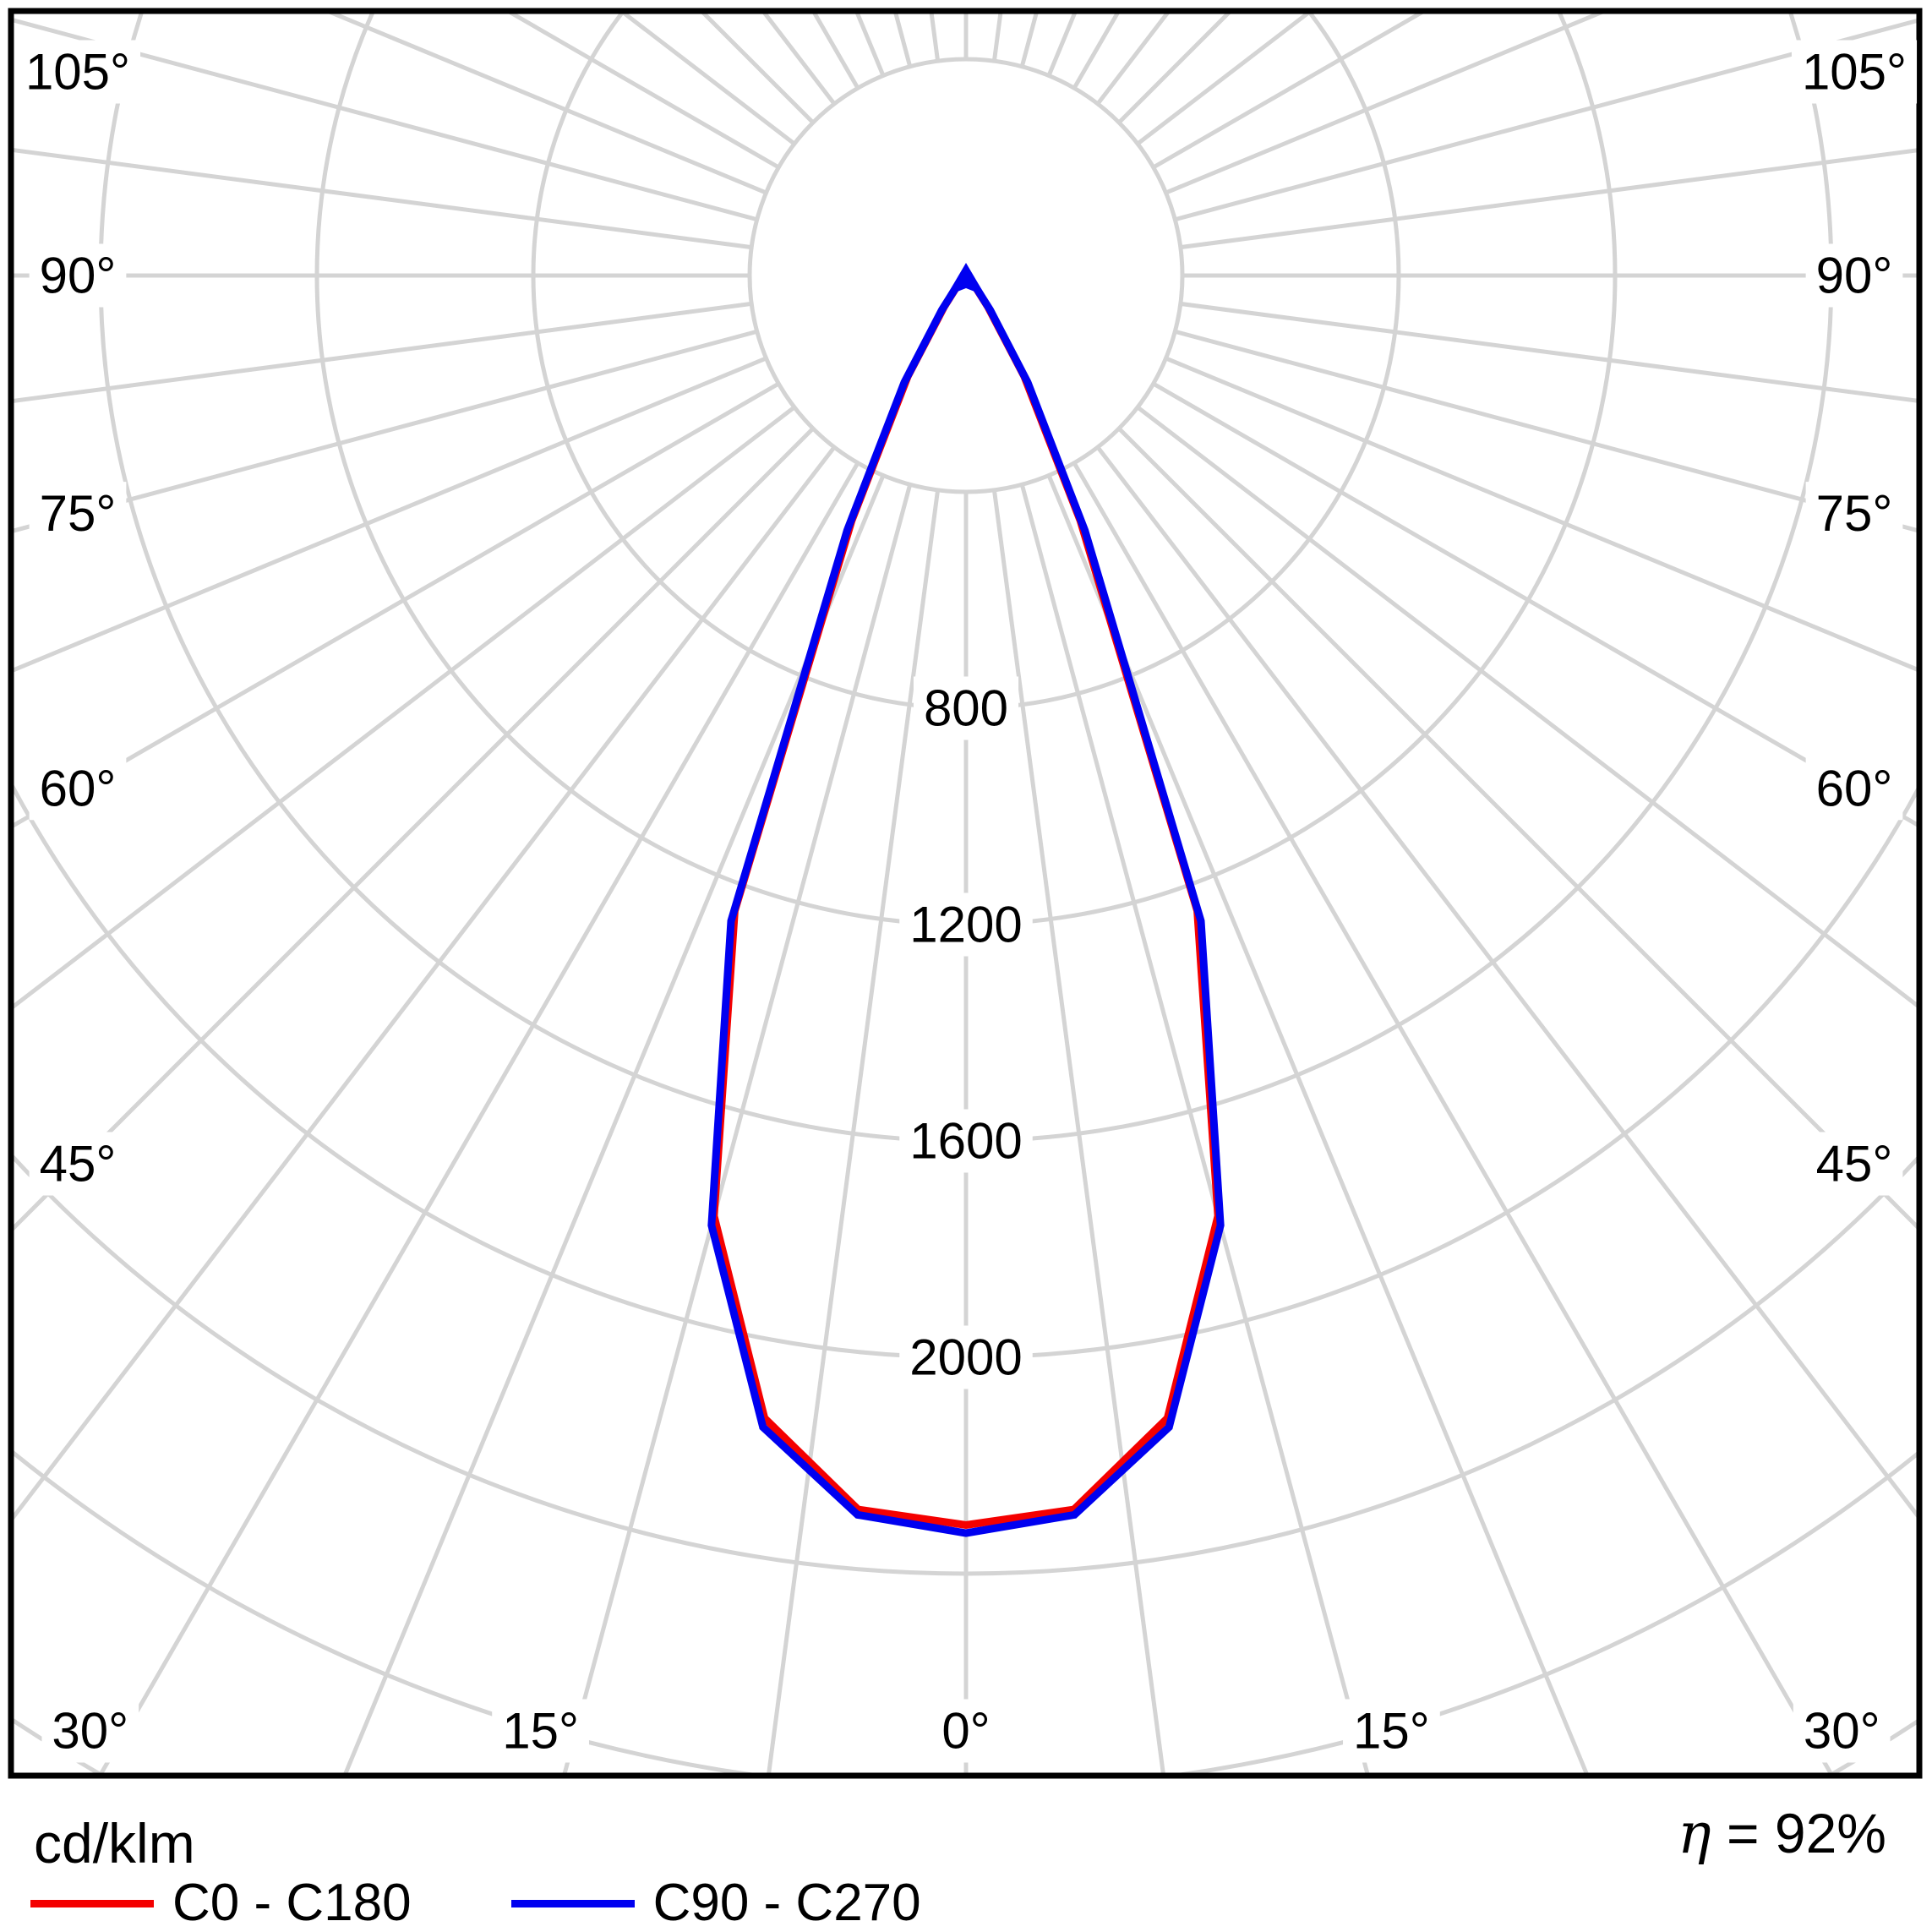  I want to click on ring-value-label-1200-bg, so click(966, 925).